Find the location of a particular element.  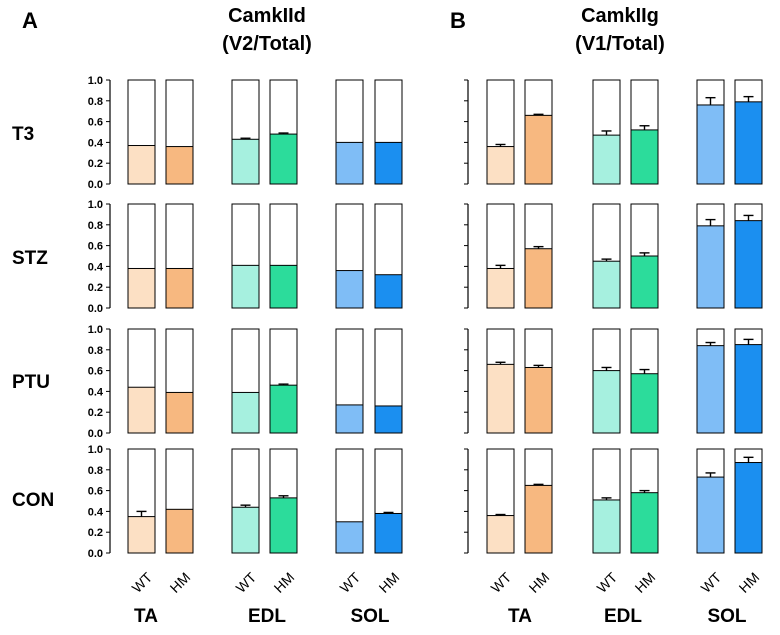

y-tick-label-ptu-5: 1.0 is located at coordinates (95, 330).